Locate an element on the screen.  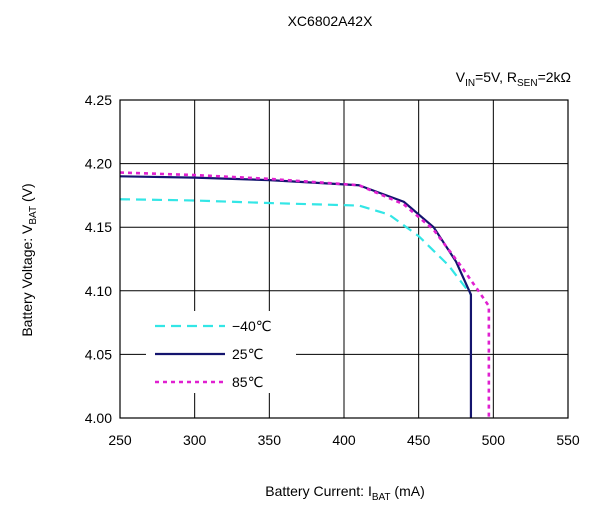
x-tick-label: 350 is located at coordinates (270, 440).